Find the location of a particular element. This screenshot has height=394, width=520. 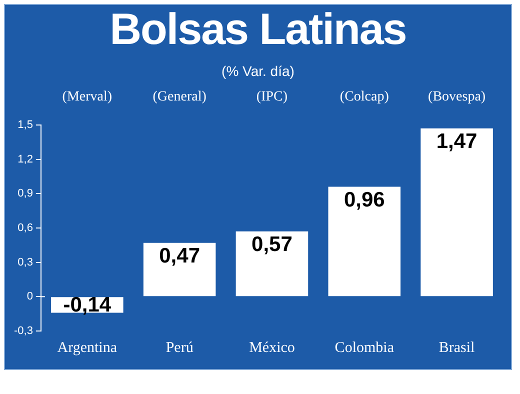

text: (Colcap) is located at coordinates (365, 97).